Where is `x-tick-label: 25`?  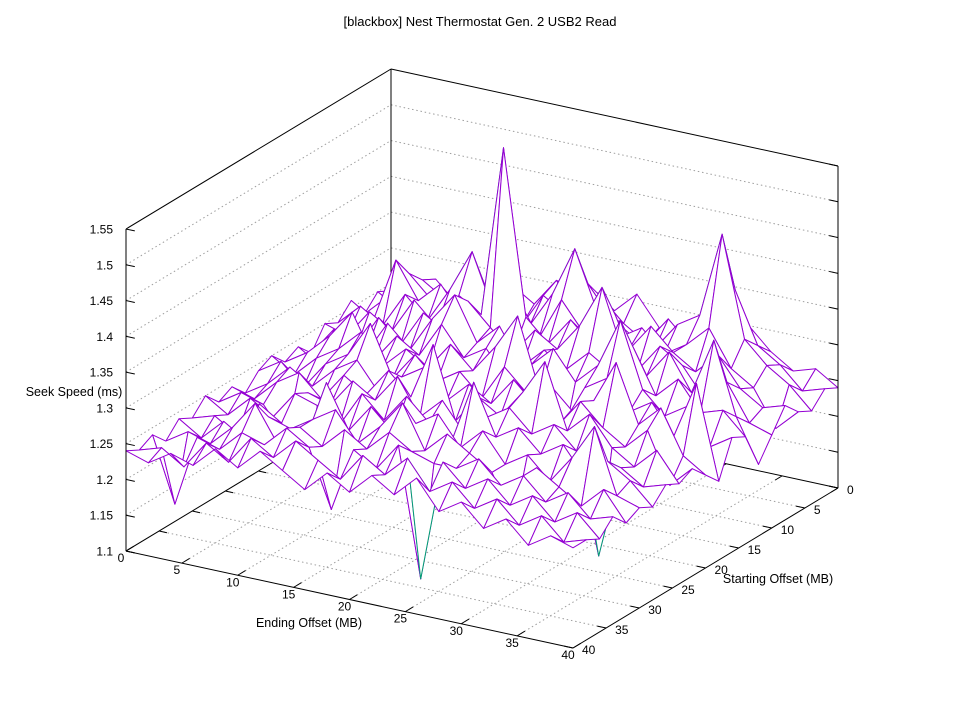 x-tick-label: 25 is located at coordinates (401, 619).